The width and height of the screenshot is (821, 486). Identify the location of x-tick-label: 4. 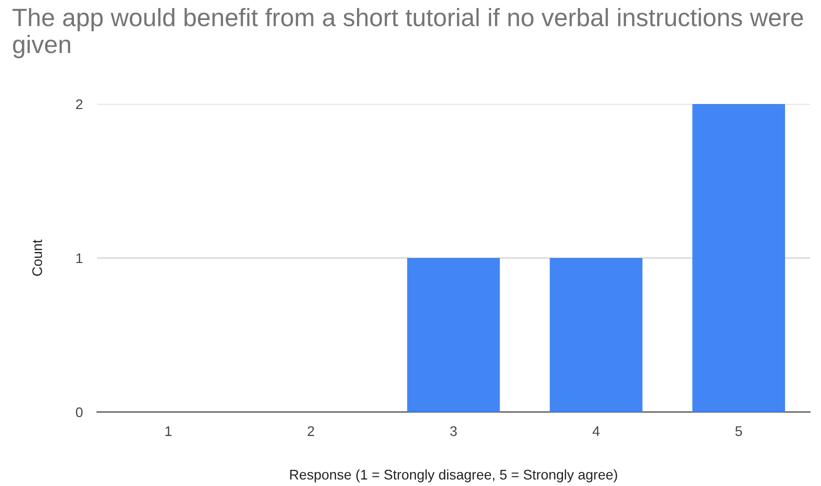
(596, 431).